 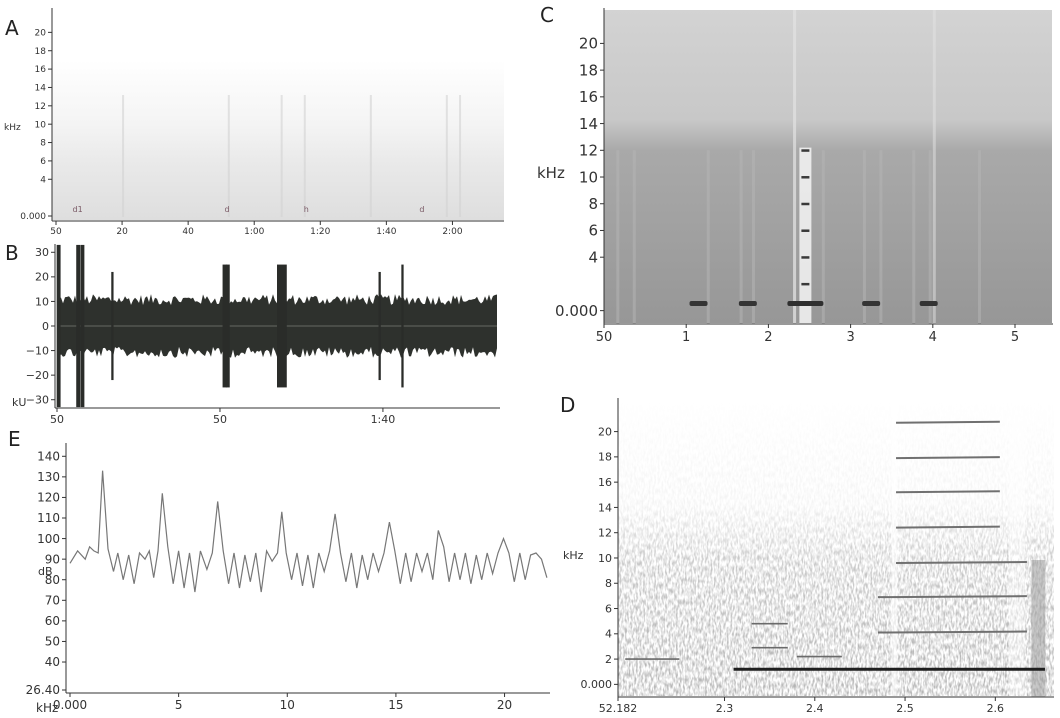 What do you see at coordinates (42, 301) in the screenshot?
I see `b-ytick-label: 10` at bounding box center [42, 301].